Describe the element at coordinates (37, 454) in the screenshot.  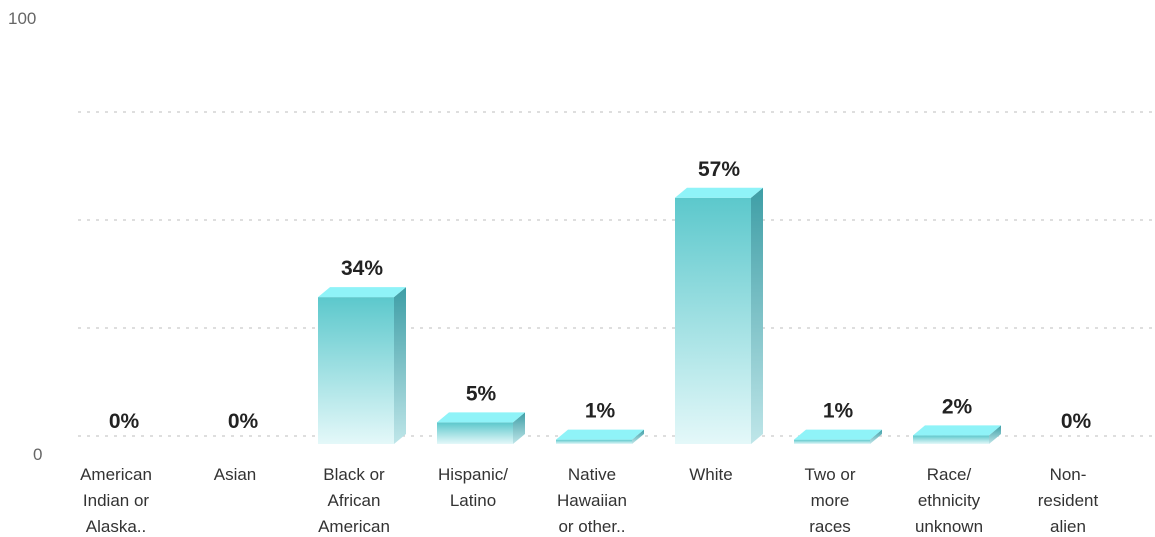
I see `y-tick-min: 0` at that location.